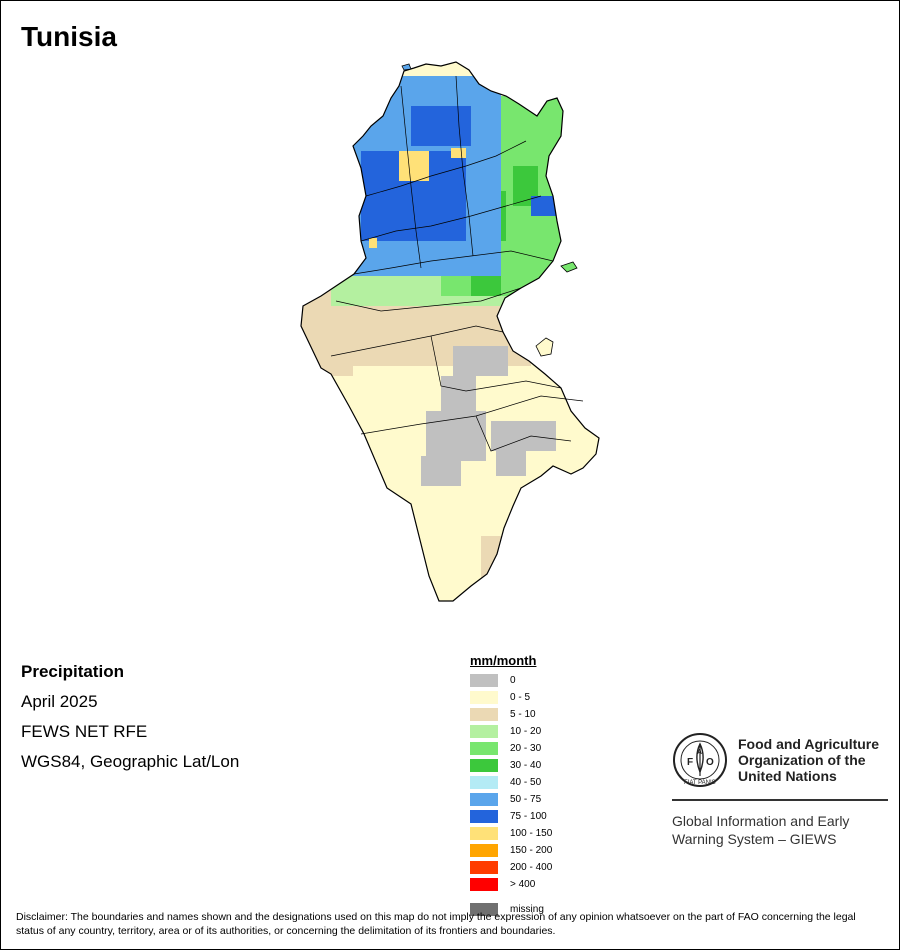  I want to click on legend-label: 0, so click(513, 680).